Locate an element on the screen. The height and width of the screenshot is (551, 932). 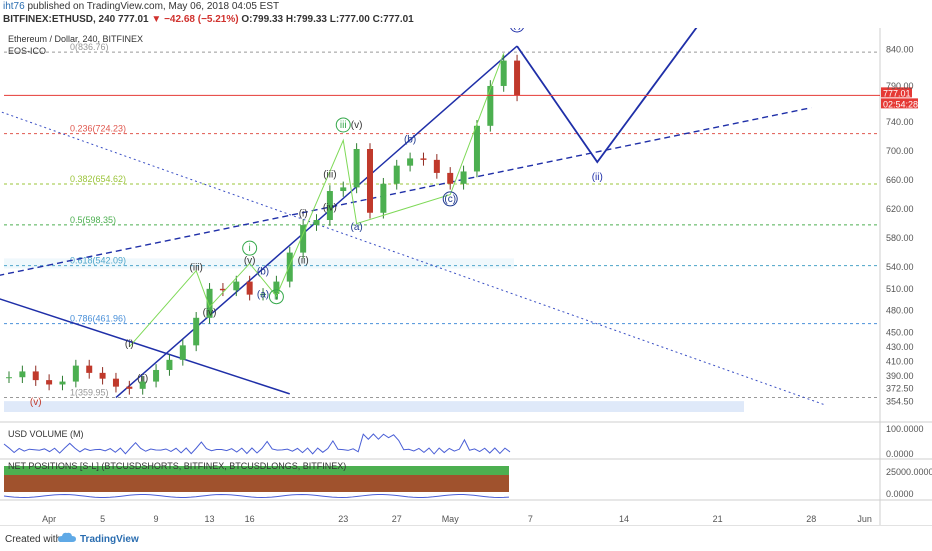
y-axis-tick: 390.00 is located at coordinates (900, 376).